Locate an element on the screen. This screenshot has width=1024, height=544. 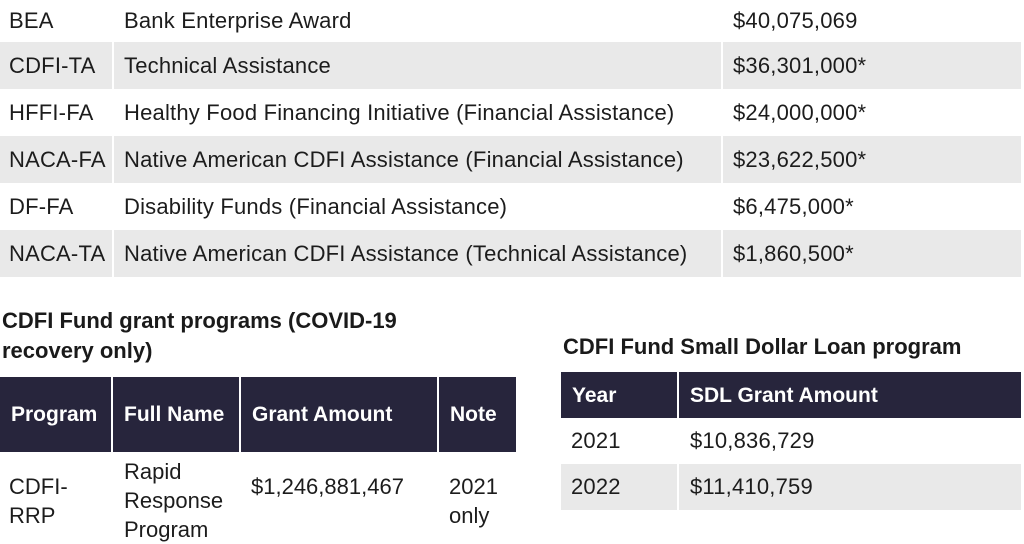
program-amount: $36,301,000* is located at coordinates (872, 65).